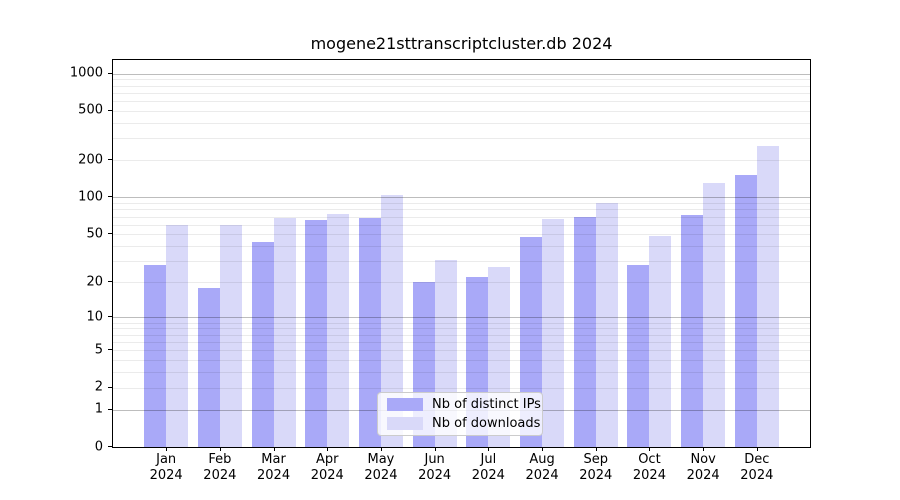 Image resolution: width=900 pixels, height=500 pixels. Describe the element at coordinates (381, 467) in the screenshot. I see `x-tick-label: May 2024` at that location.